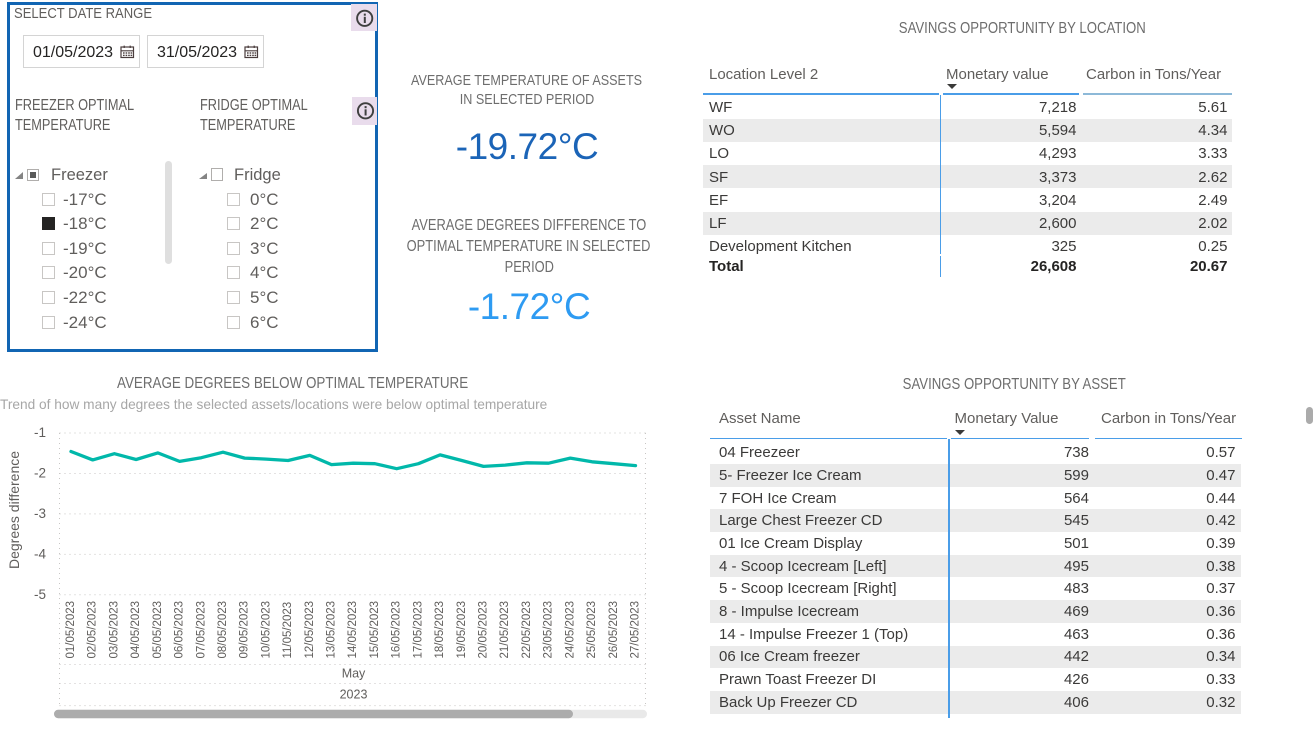 The image size is (1314, 730). I want to click on svg-text: 15/05/2023, so click(375, 630).